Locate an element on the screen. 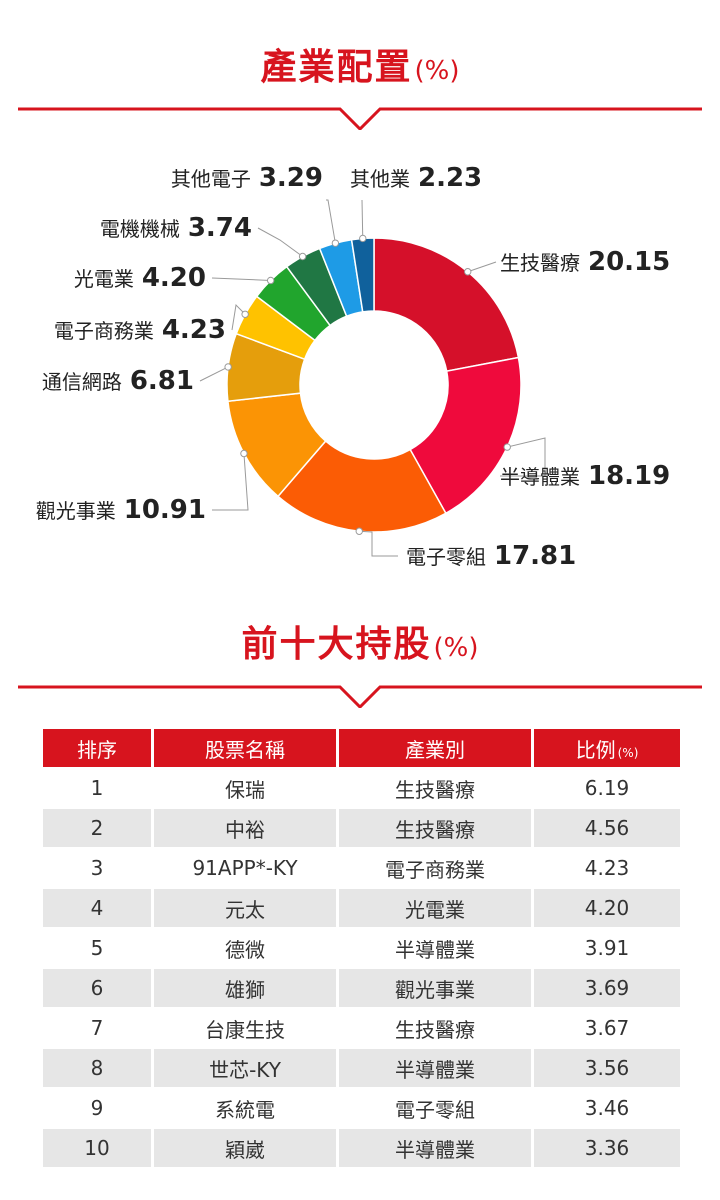 This screenshot has width=720, height=1200. stock-name-cell: 穎崴 is located at coordinates (245, 1148).